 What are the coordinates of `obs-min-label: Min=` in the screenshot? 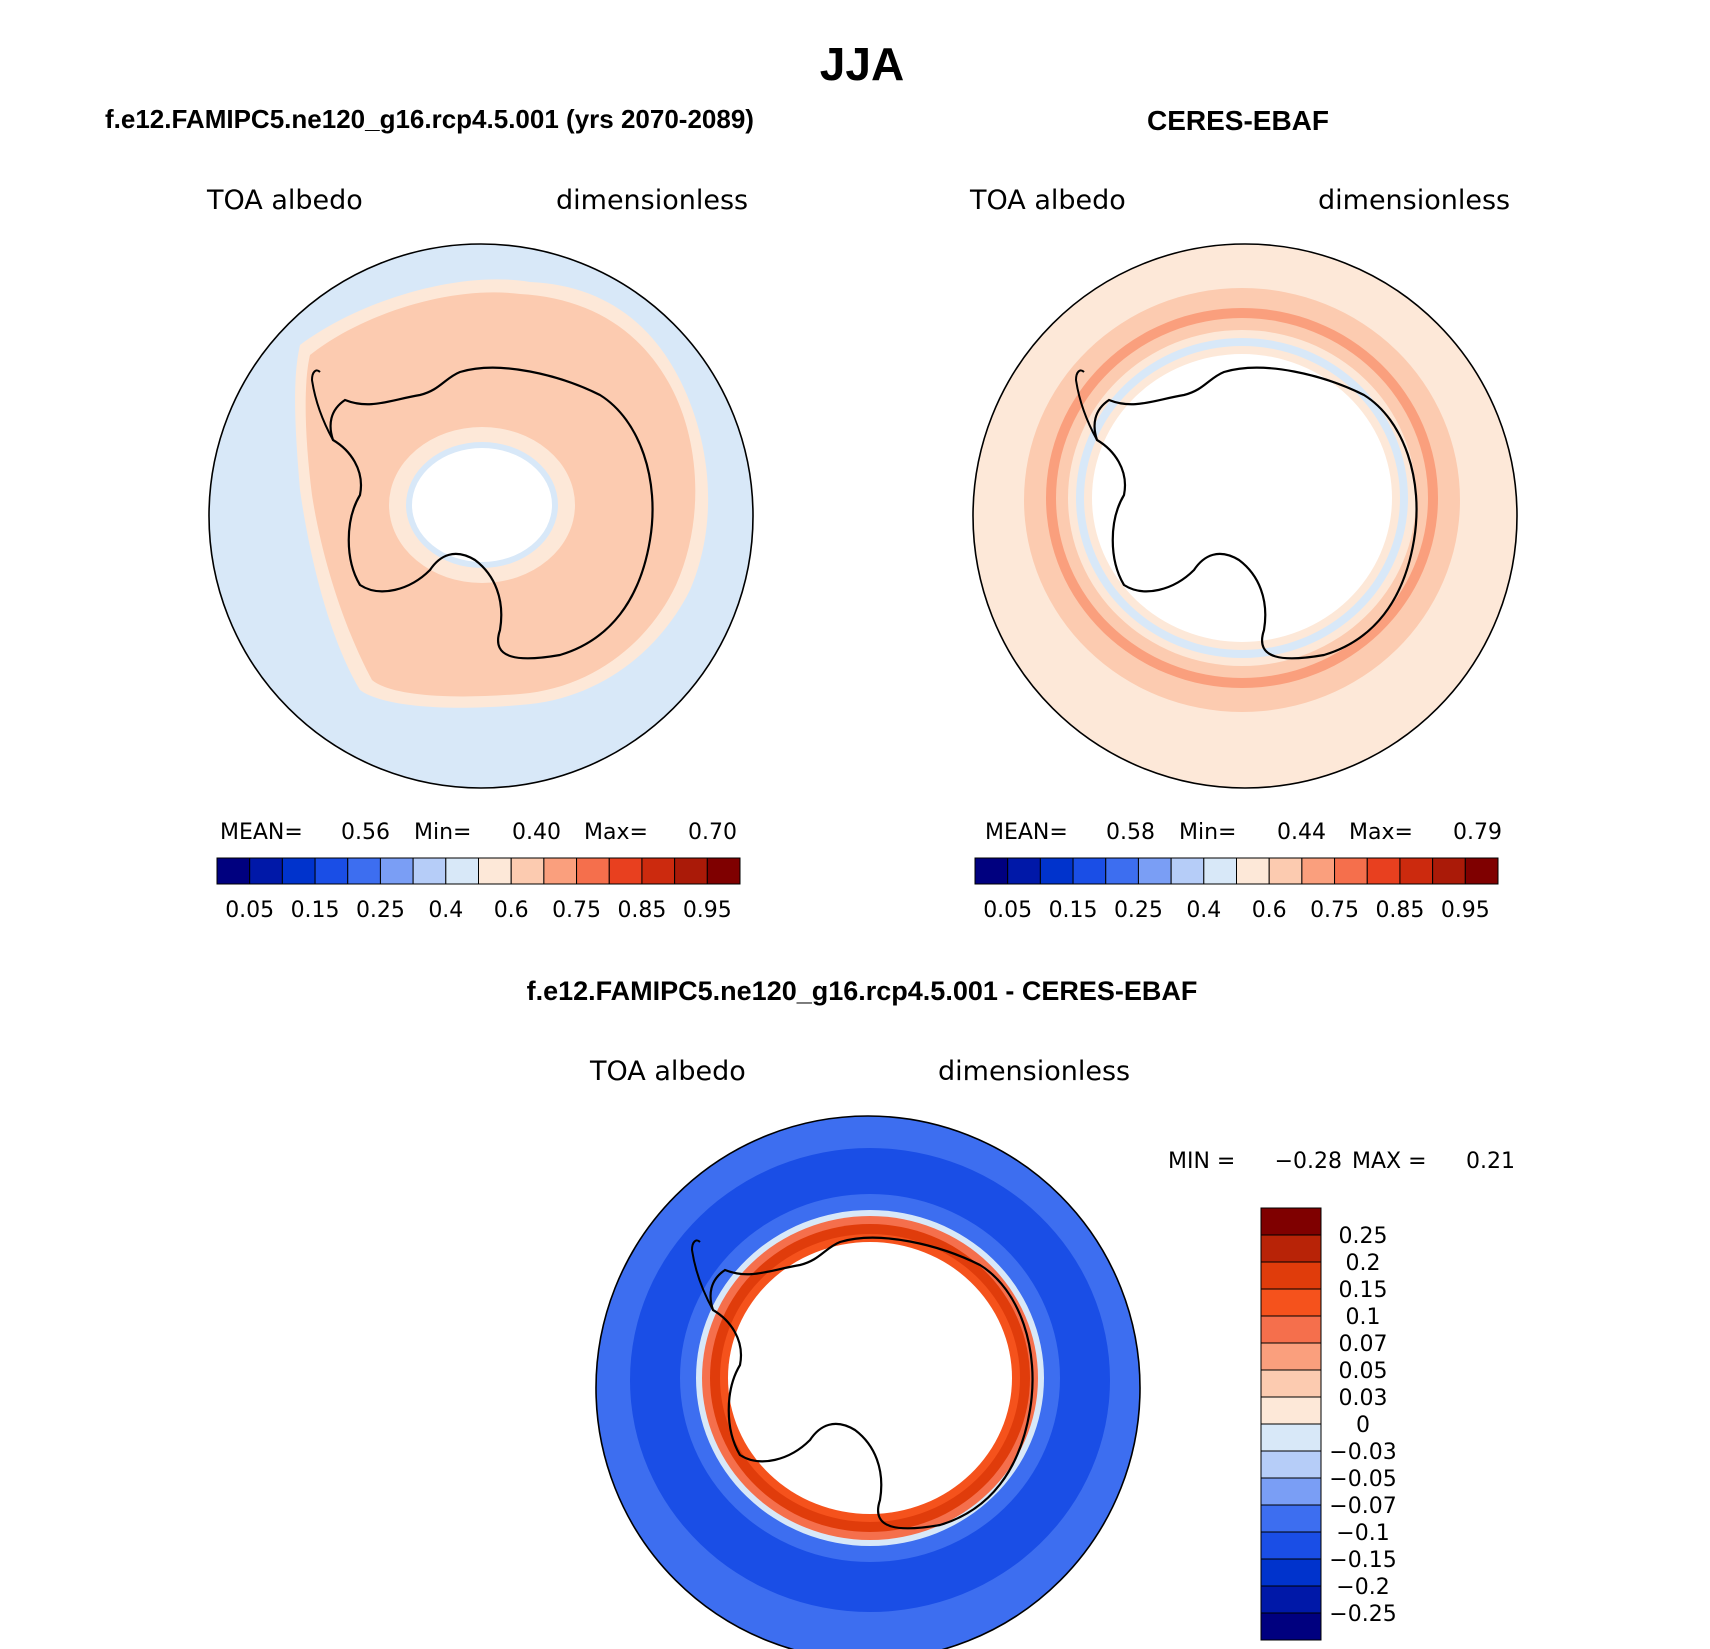 It's located at (1207, 832).